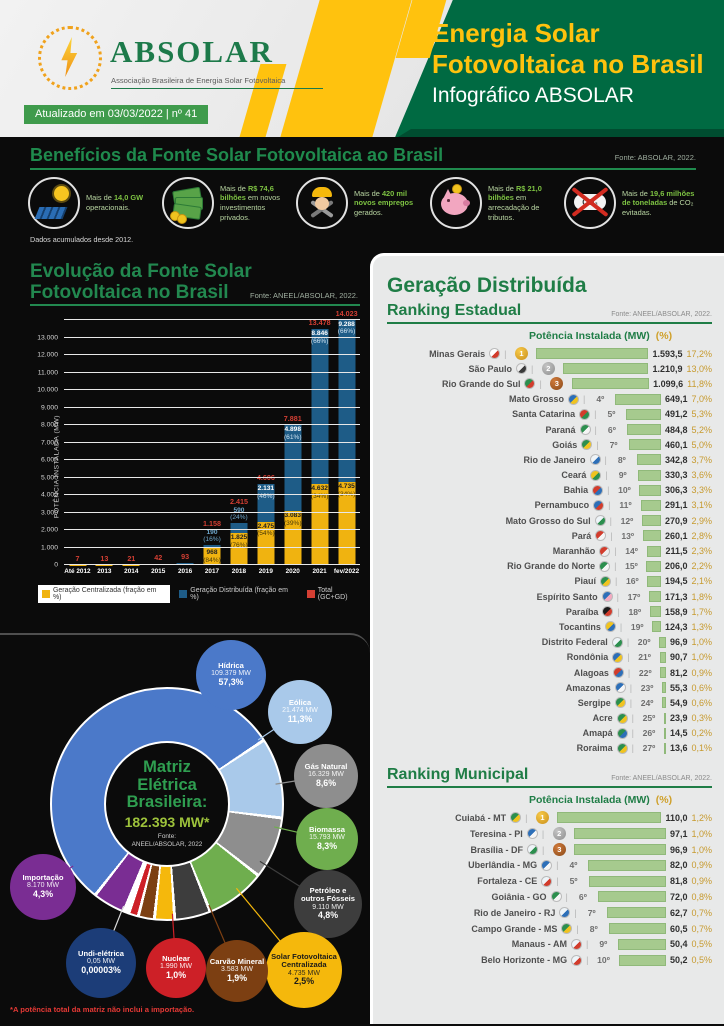  Describe the element at coordinates (676, 430) in the screenshot. I see `row-value: 484,8` at that location.